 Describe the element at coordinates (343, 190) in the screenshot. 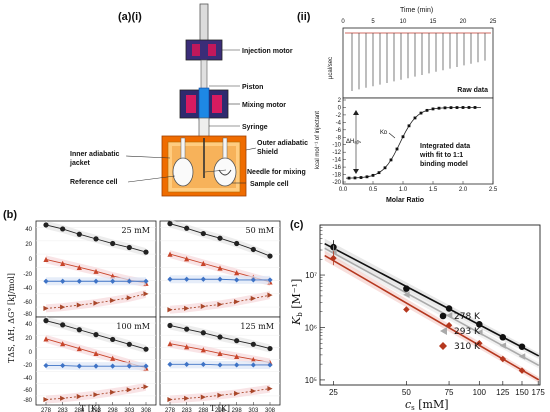

I see `molar-ratio-tick: 0.0` at that location.